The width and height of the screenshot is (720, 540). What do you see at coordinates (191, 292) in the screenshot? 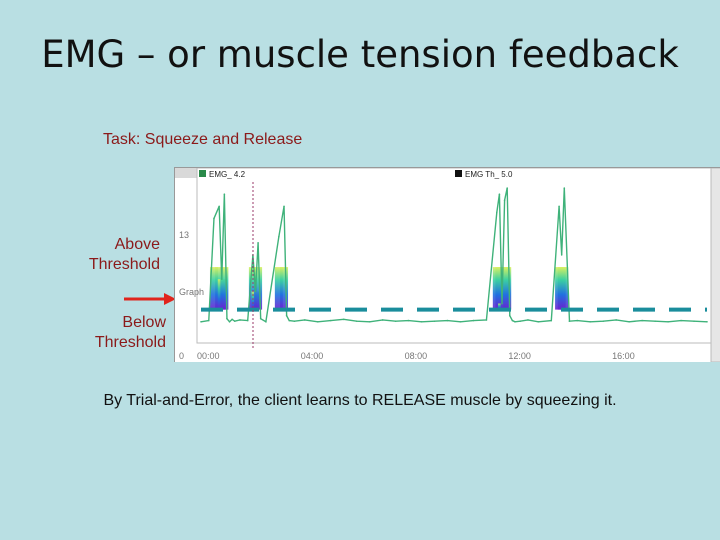
I see `y-tick-label: Graph` at bounding box center [191, 292].